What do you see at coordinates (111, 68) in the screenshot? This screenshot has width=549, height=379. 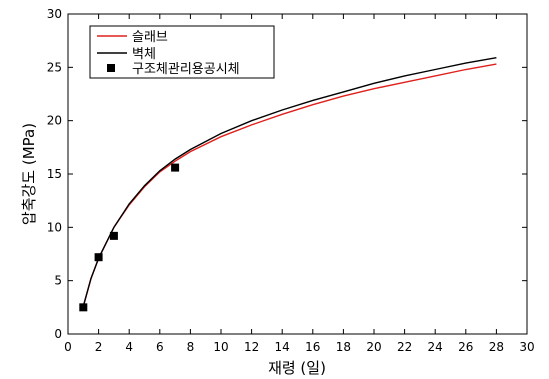 I see `legend-swatch-specimen` at bounding box center [111, 68].